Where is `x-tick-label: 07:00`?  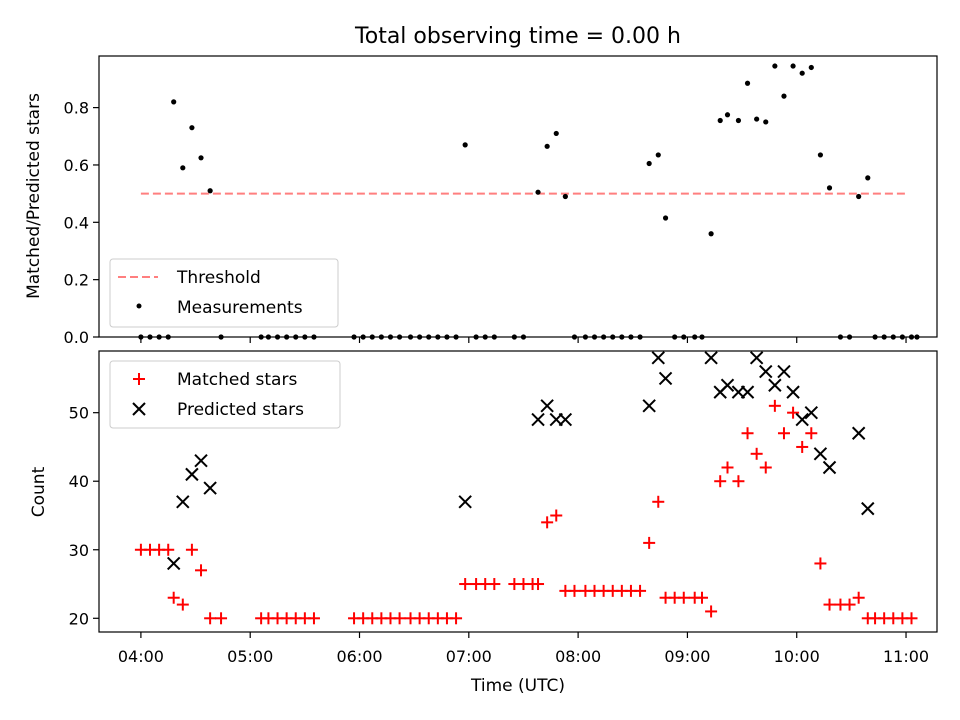
x-tick-label: 07:00 is located at coordinates (469, 656).